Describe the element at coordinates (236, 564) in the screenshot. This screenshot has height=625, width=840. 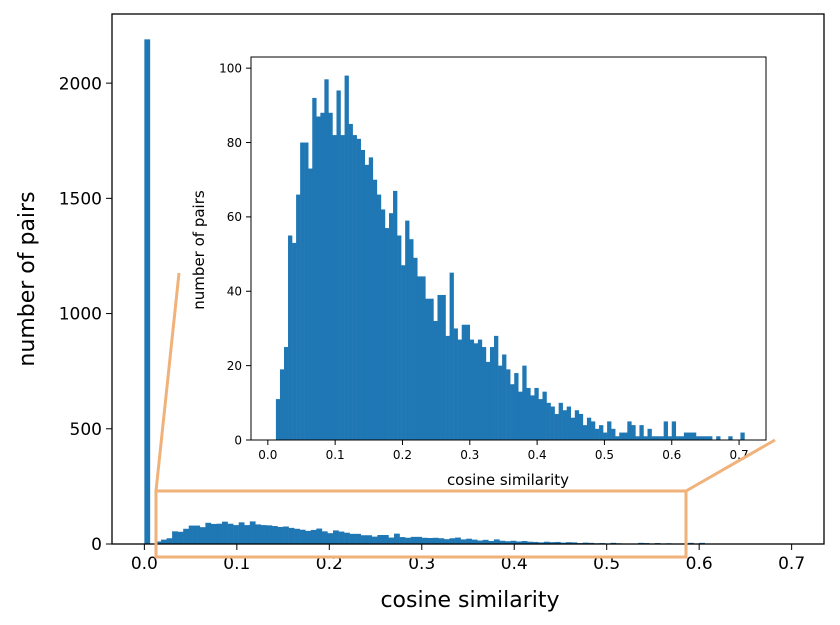
I see `main-x-tick-label: 0.1` at that location.